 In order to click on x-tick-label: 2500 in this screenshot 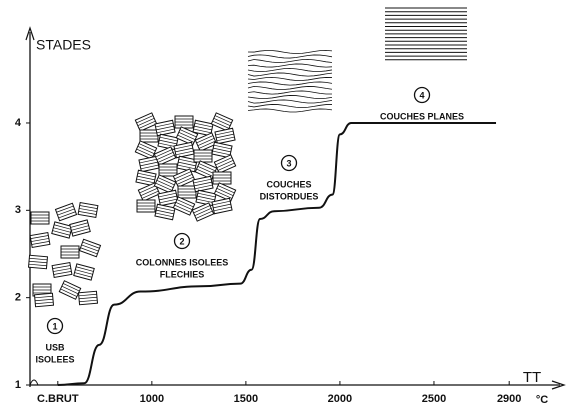, I will do `click(434, 399)`.